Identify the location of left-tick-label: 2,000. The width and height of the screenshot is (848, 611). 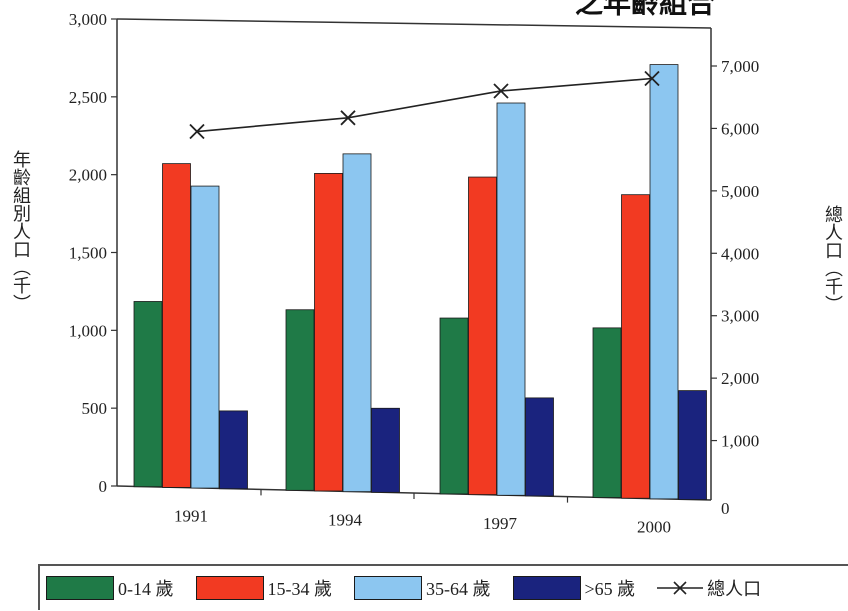
(88, 175).